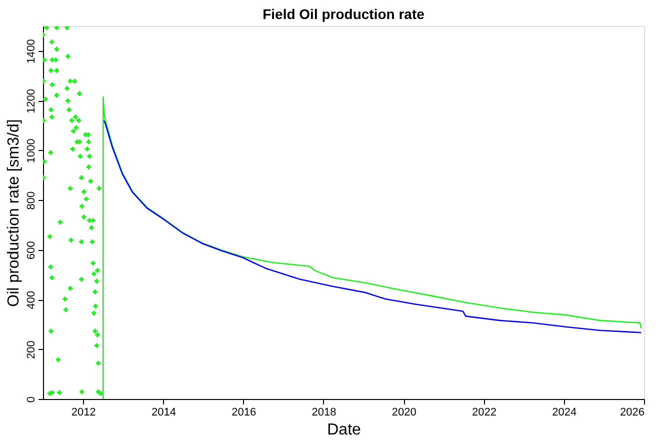 The image size is (665, 442). I want to click on x-tick-label: 2022, so click(484, 412).